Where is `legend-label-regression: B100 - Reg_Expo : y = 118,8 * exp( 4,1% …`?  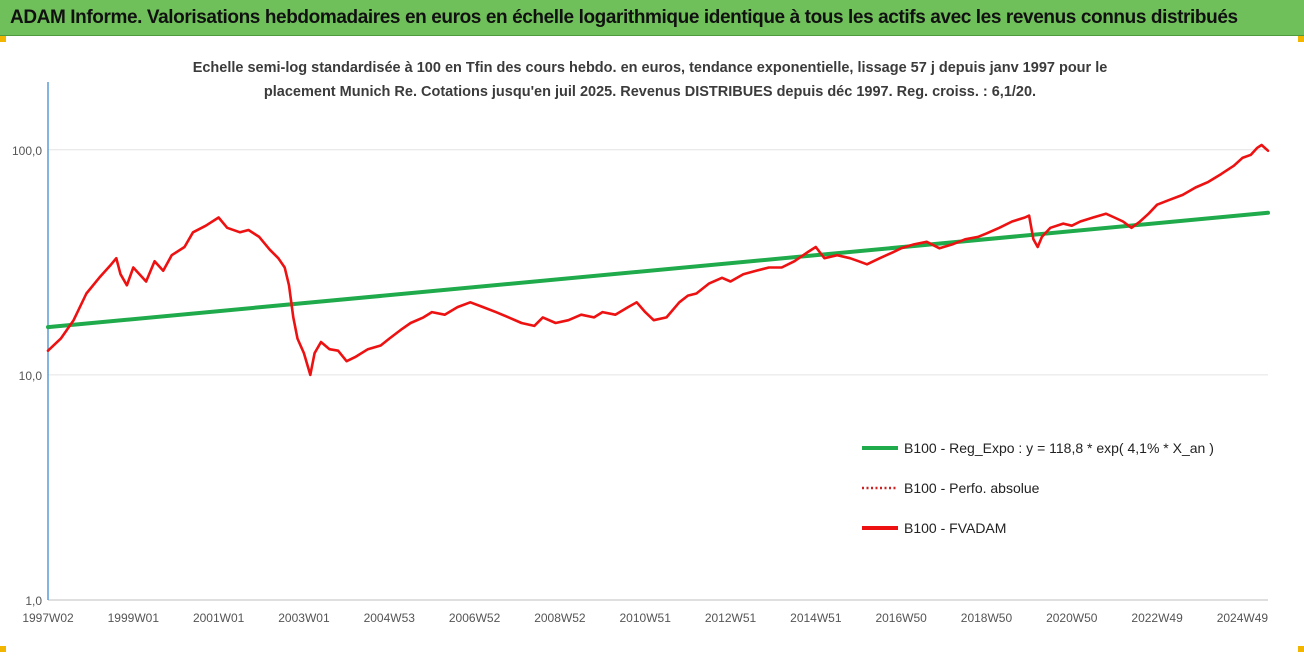 legend-label-regression: B100 - Reg_Expo : y = 118,8 * exp( 4,1% … is located at coordinates (1059, 448).